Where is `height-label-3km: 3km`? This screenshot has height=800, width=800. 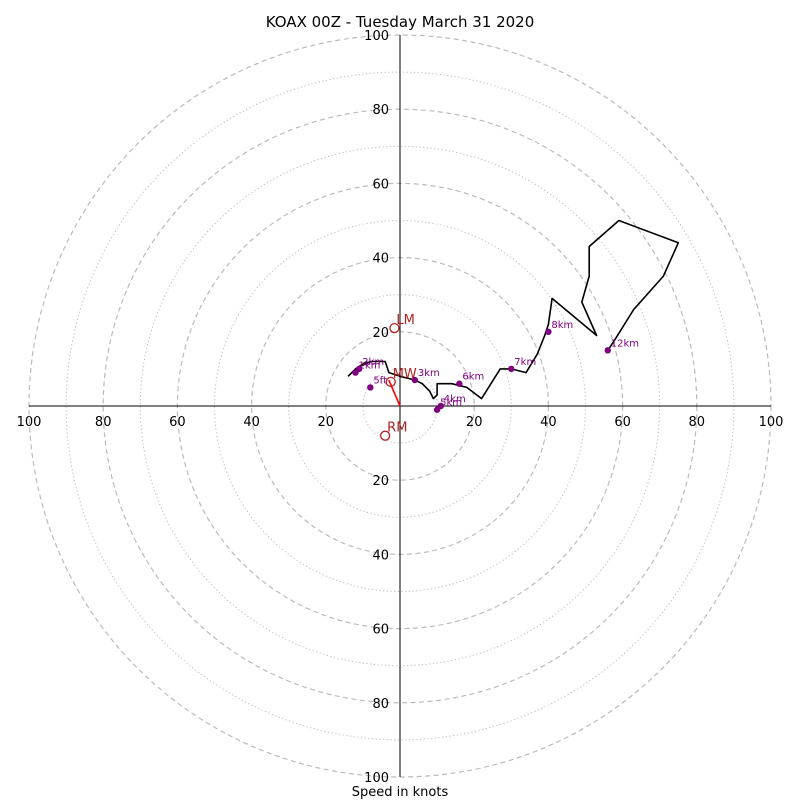
height-label-3km: 3km is located at coordinates (429, 373).